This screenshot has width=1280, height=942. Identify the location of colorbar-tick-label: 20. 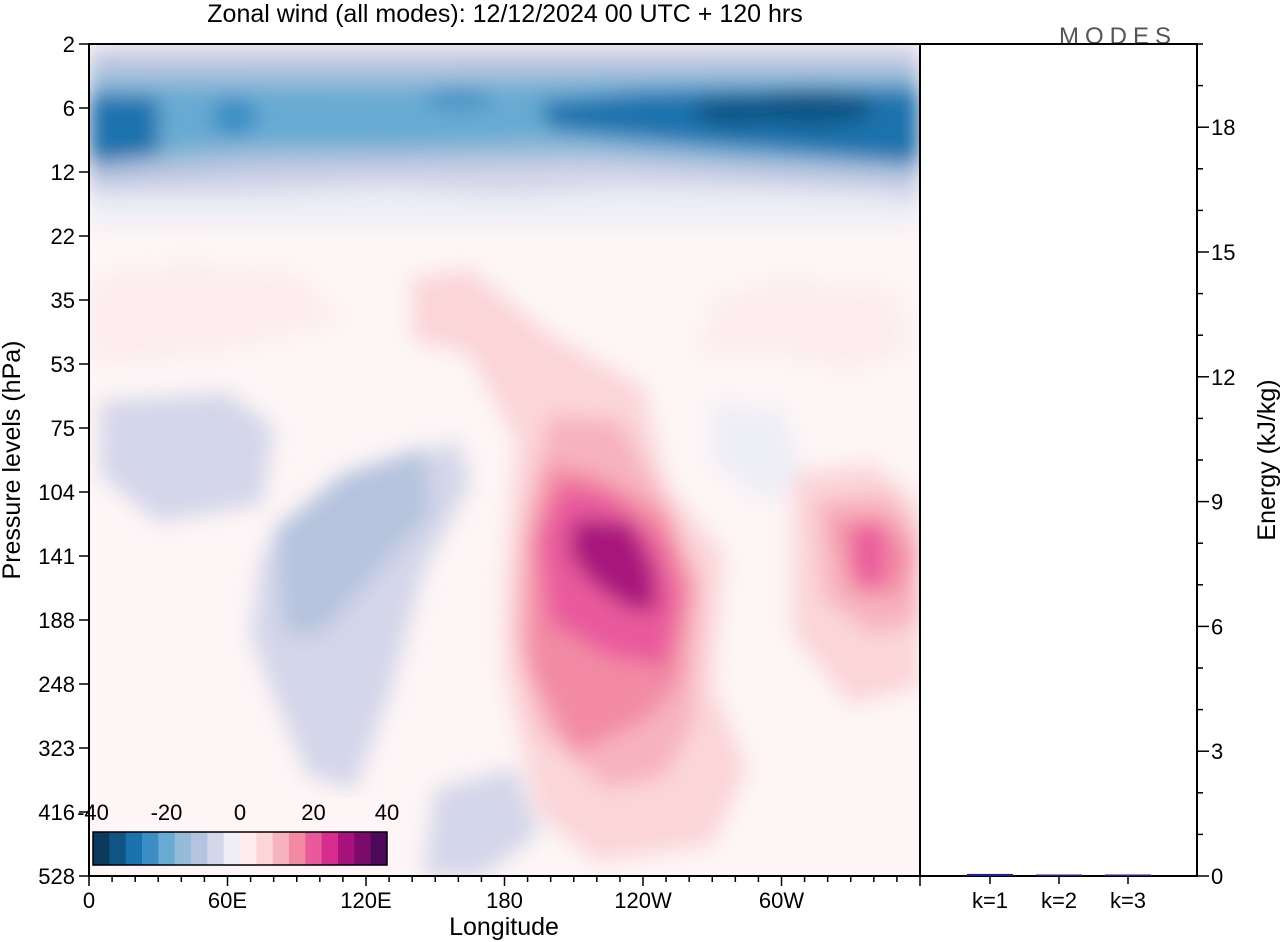
(313, 812).